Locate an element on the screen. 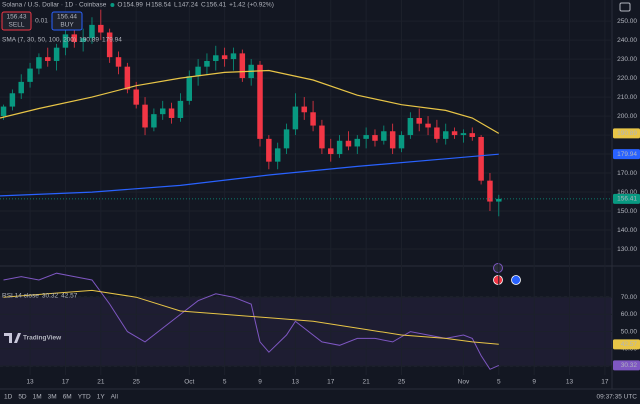 This screenshot has width=640, height=404. screenshot-button is located at coordinates (625, 7).